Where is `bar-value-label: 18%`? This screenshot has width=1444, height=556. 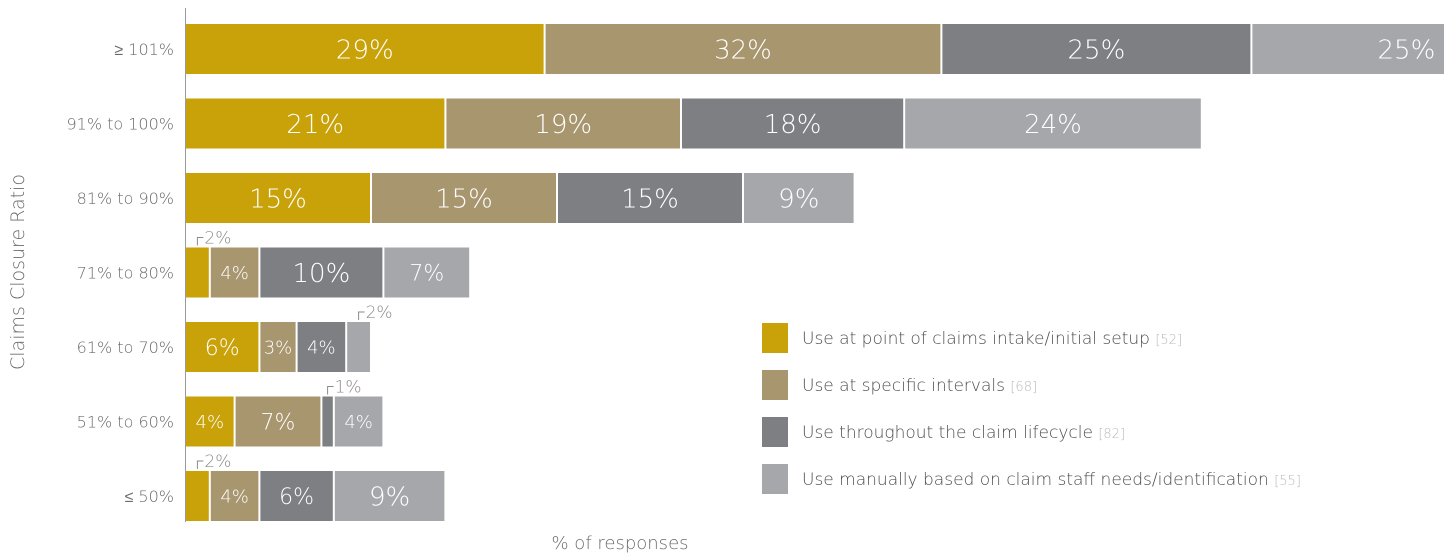
bar-value-label: 18% is located at coordinates (793, 125).